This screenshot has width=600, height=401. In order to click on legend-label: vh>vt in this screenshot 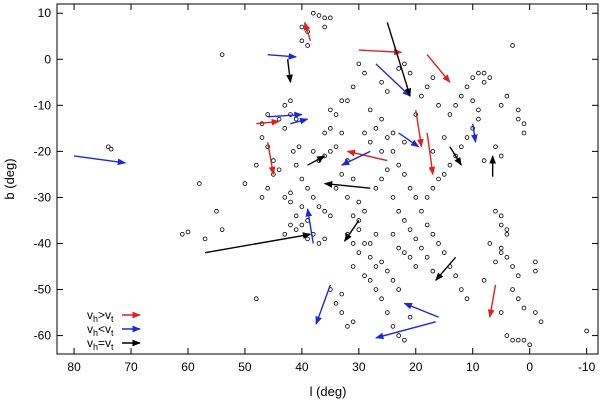, I will do `click(100, 316)`.